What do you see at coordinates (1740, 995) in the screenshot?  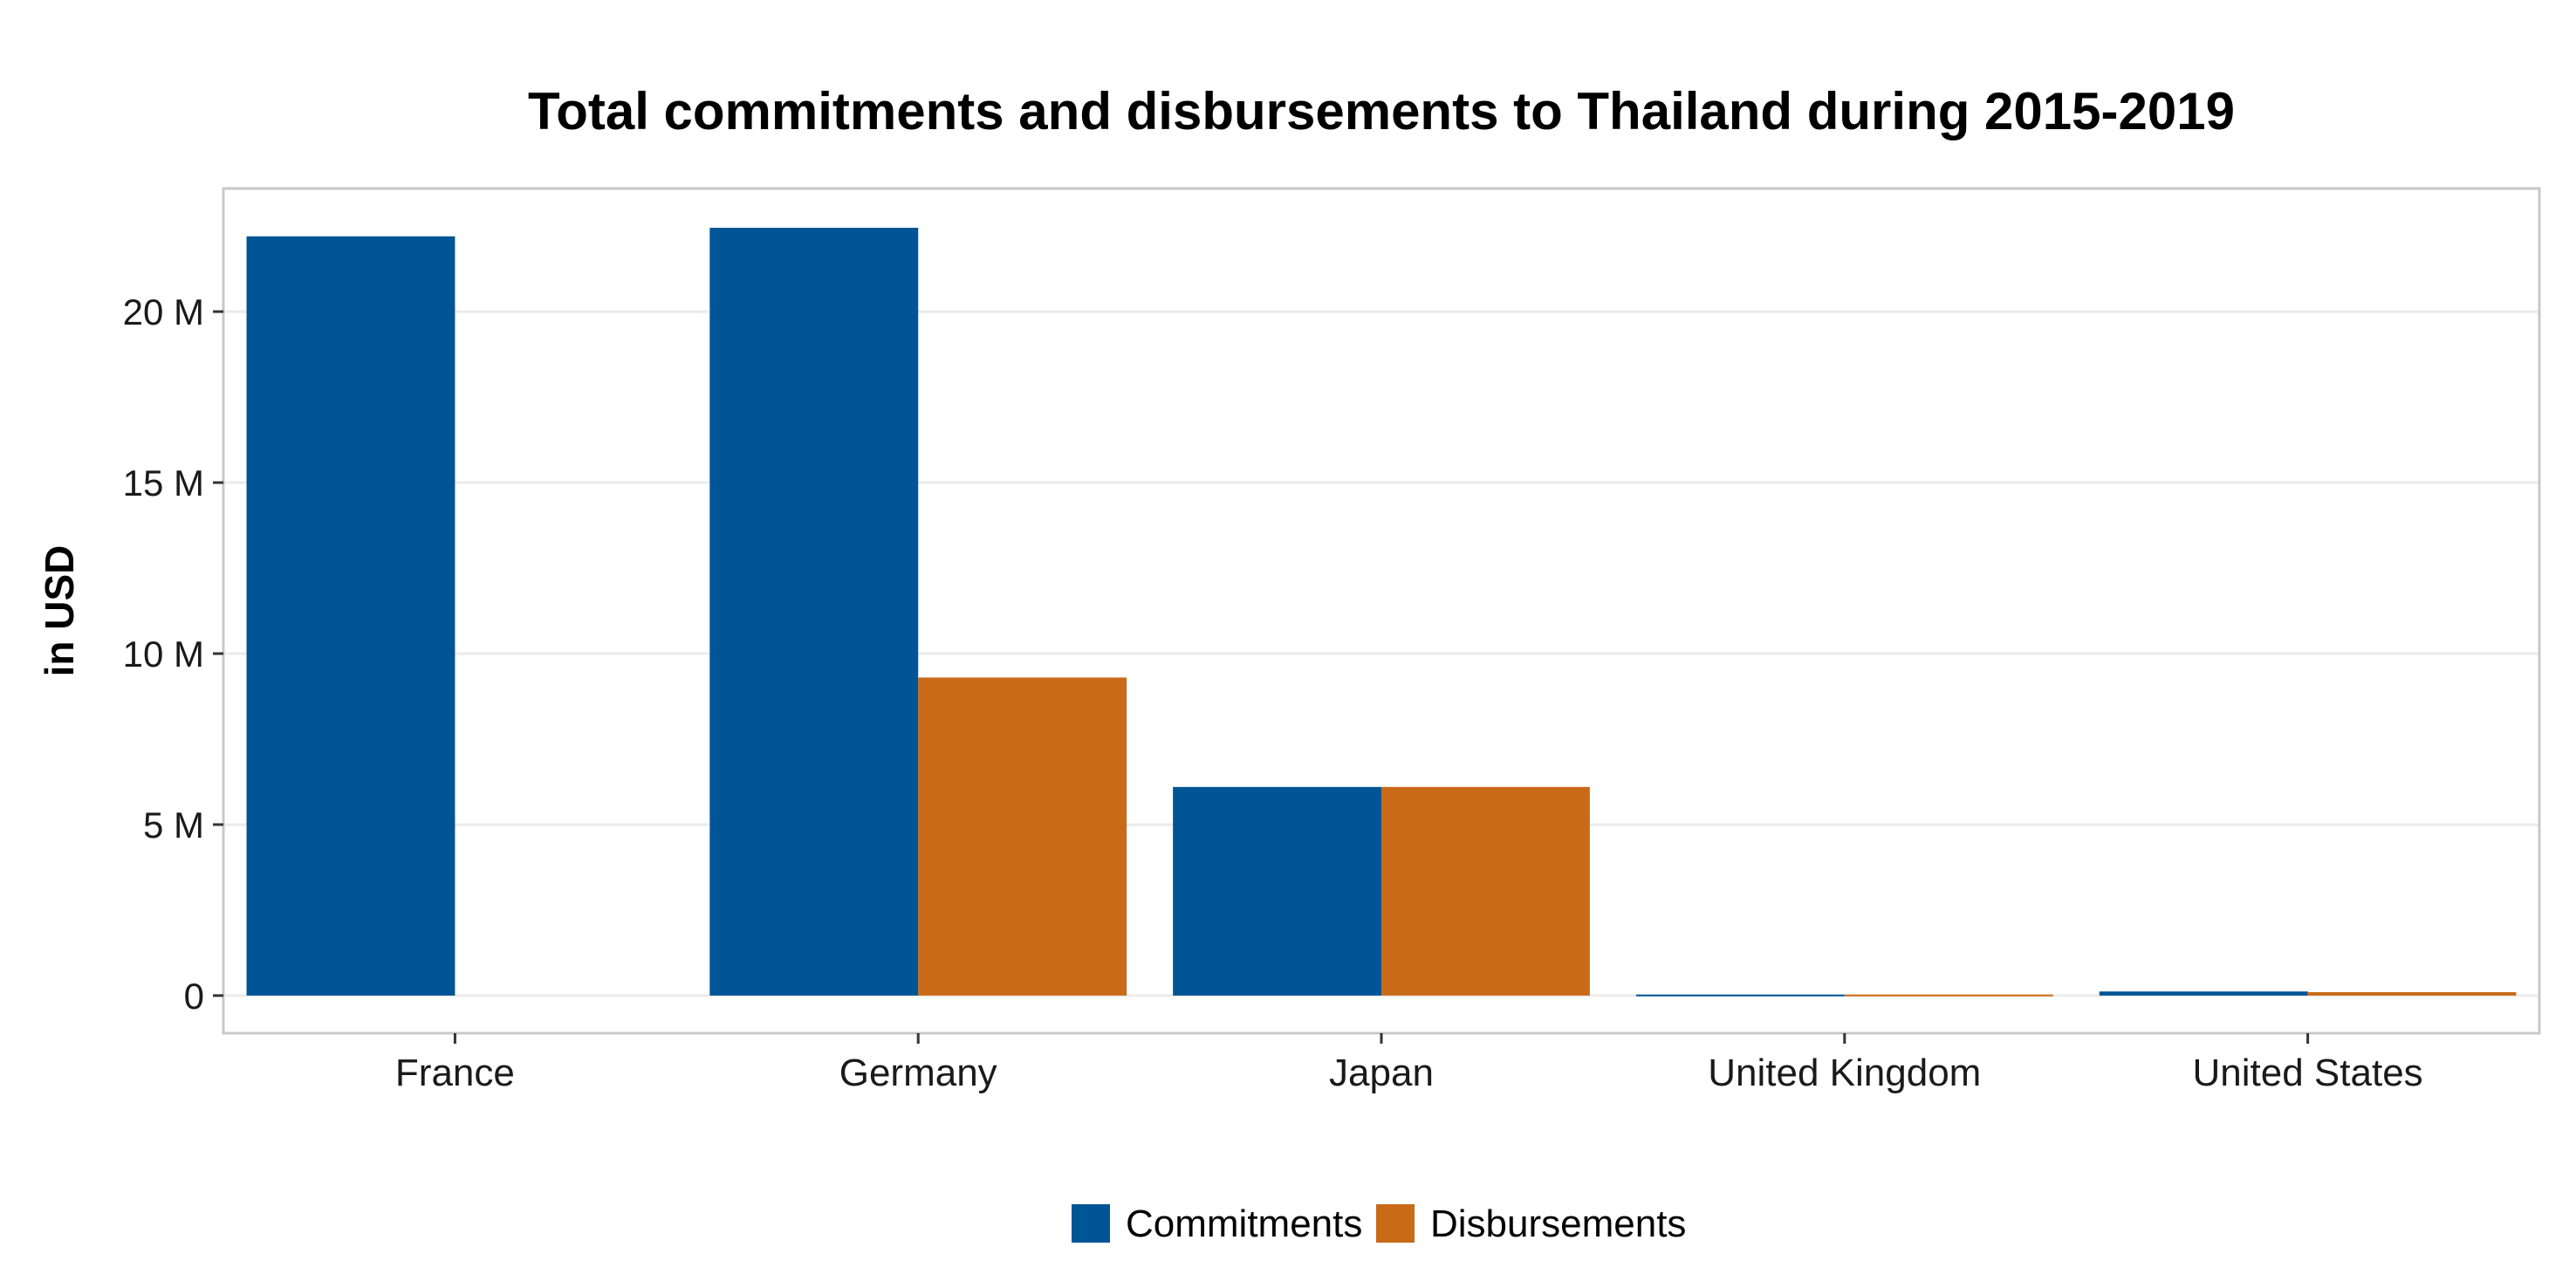 I see `bar-commitments-united-kingdom` at bounding box center [1740, 995].